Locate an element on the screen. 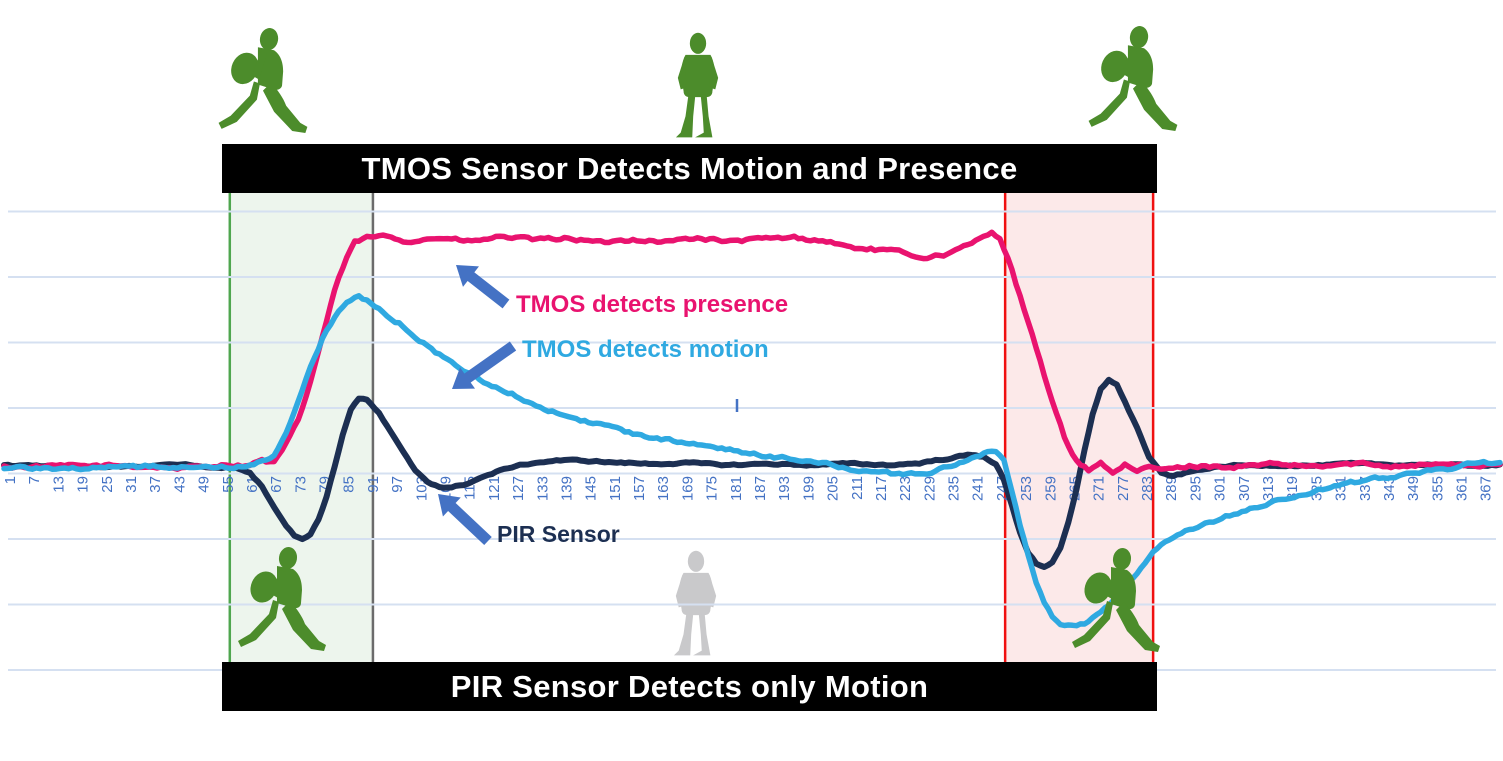  x-tick-label: 295 is located at coordinates (1195, 488).